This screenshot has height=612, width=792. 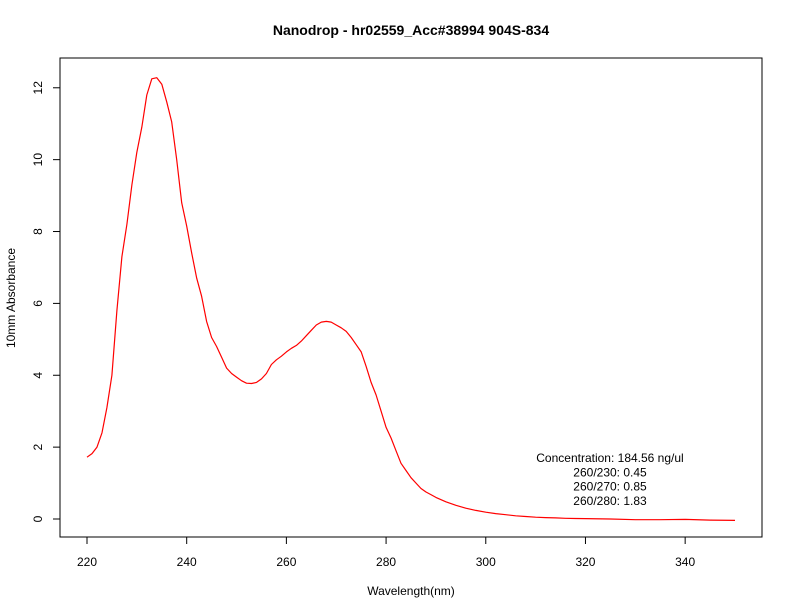 I want to click on chart-title: Nanodrop - hr02559_Acc#38994 904S-834, so click(x=411, y=30).